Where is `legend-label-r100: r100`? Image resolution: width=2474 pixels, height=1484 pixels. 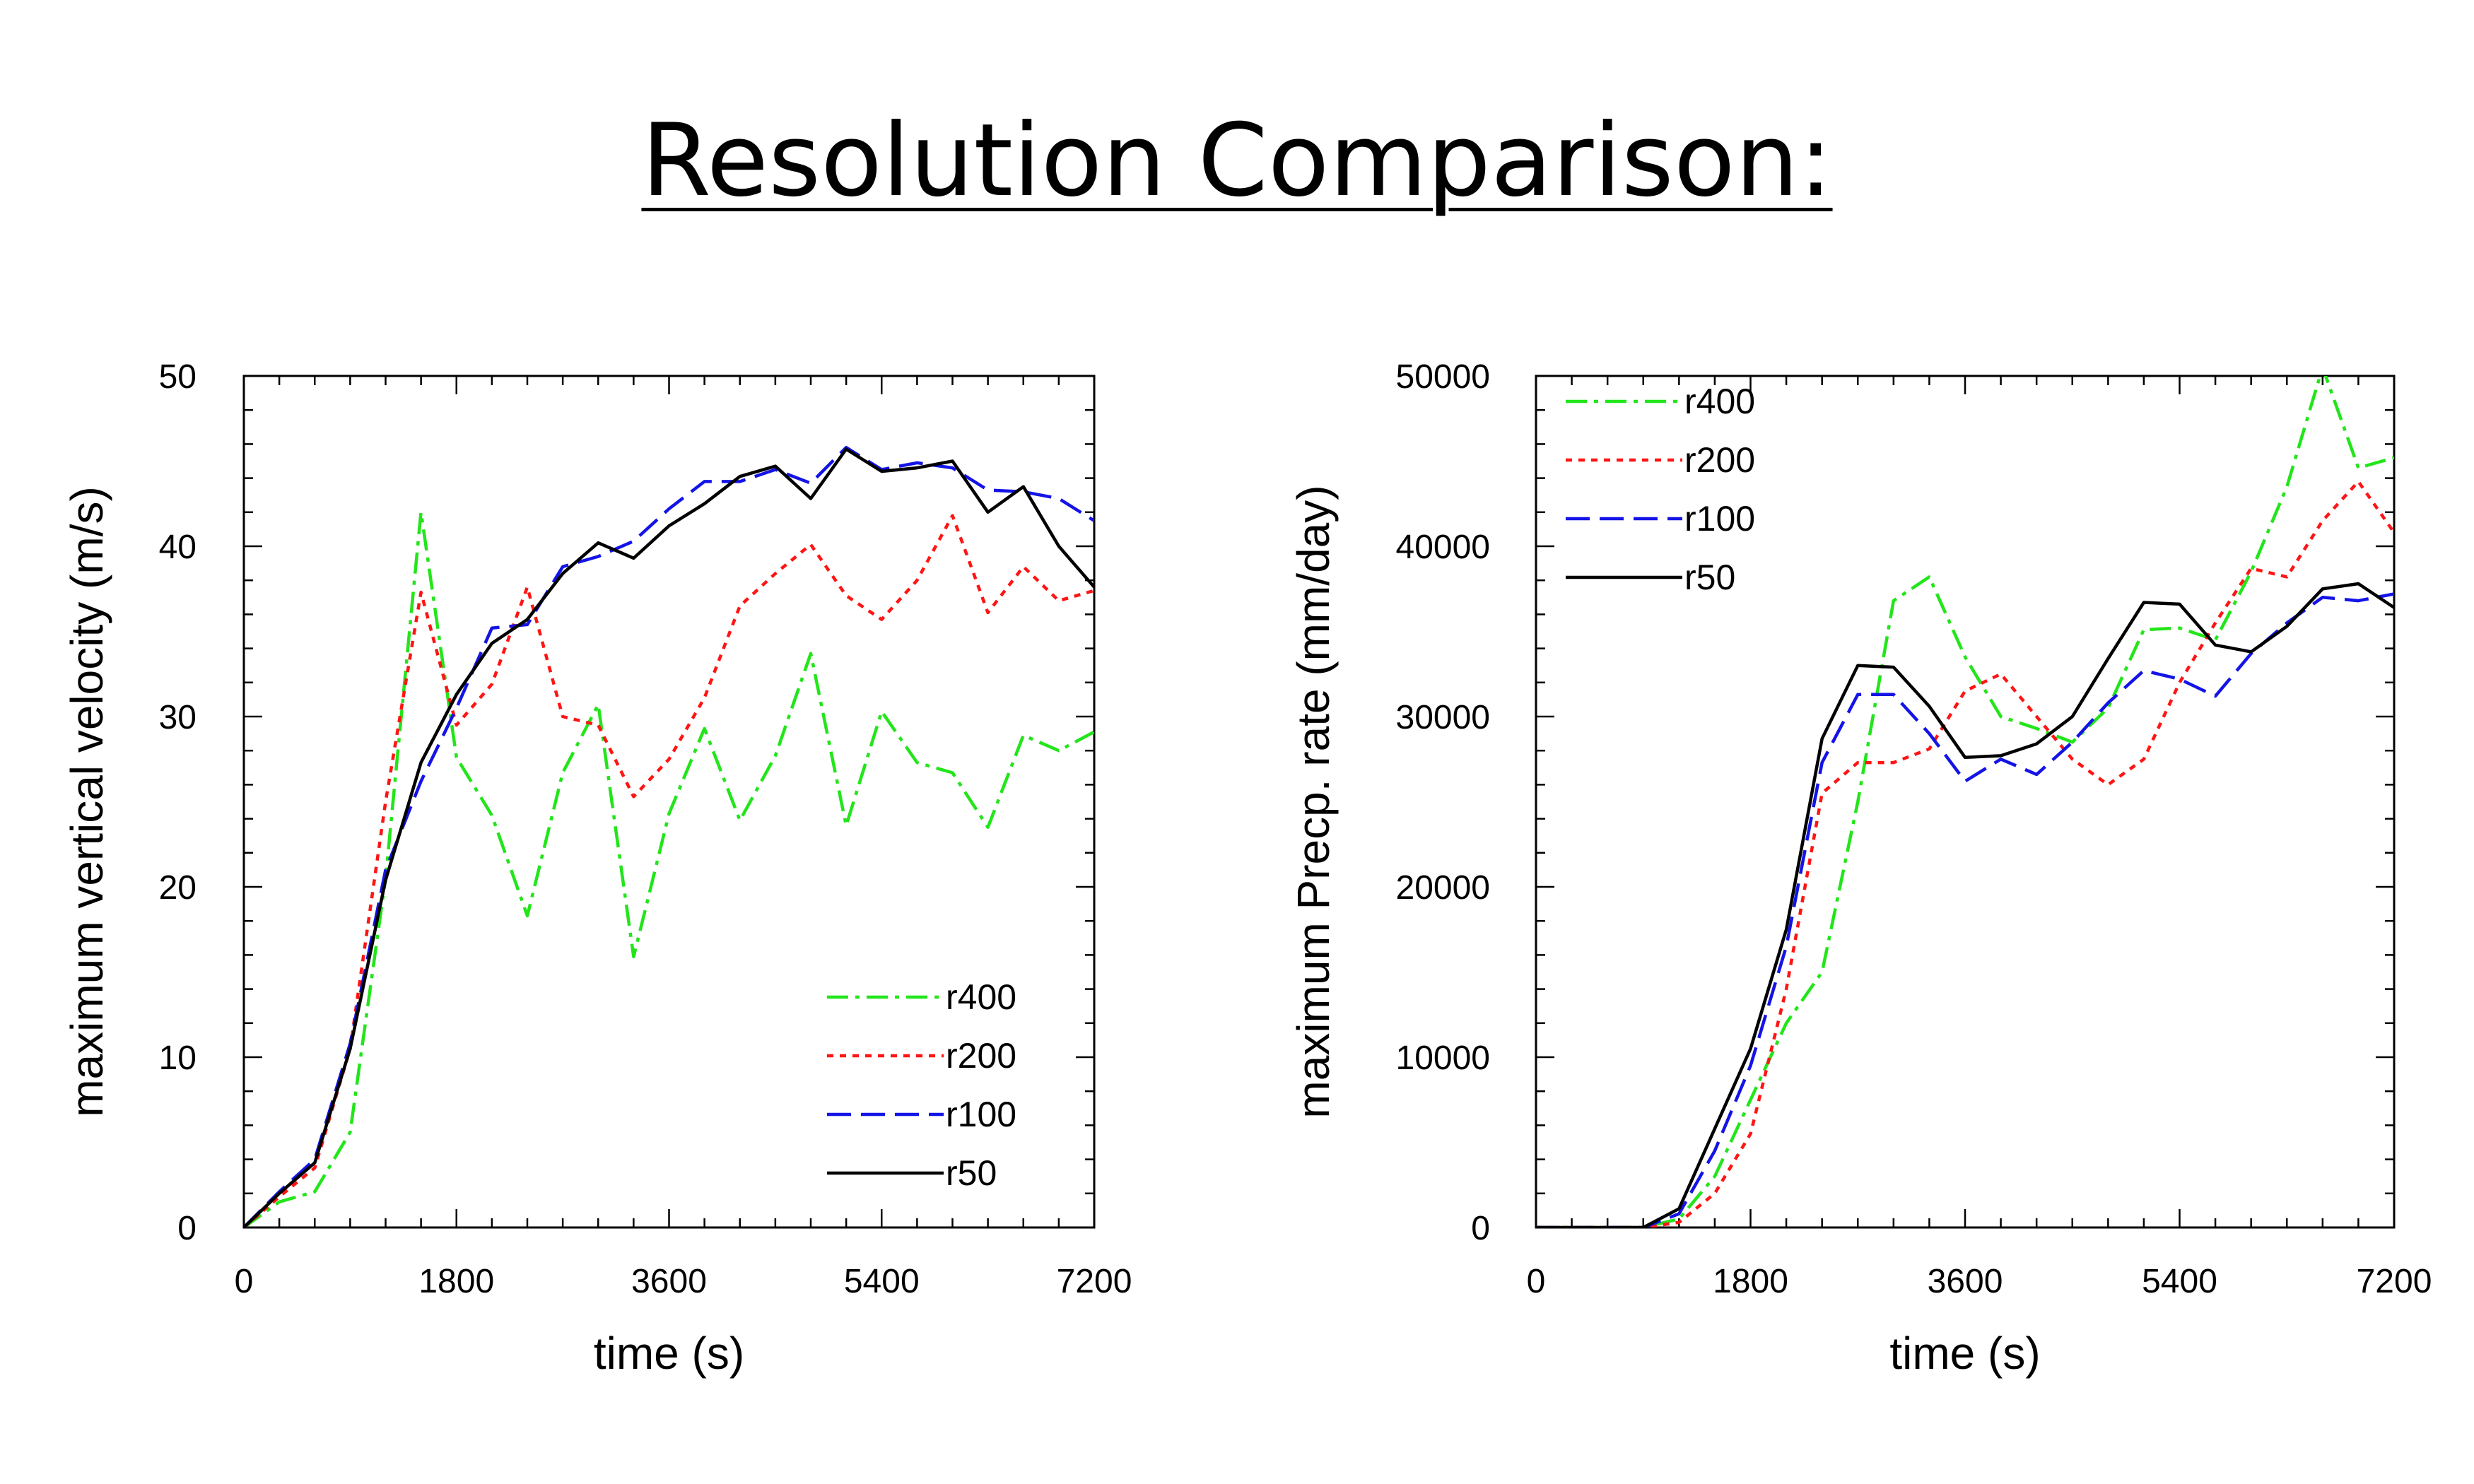
legend-label-r100: r100 is located at coordinates (981, 1114).